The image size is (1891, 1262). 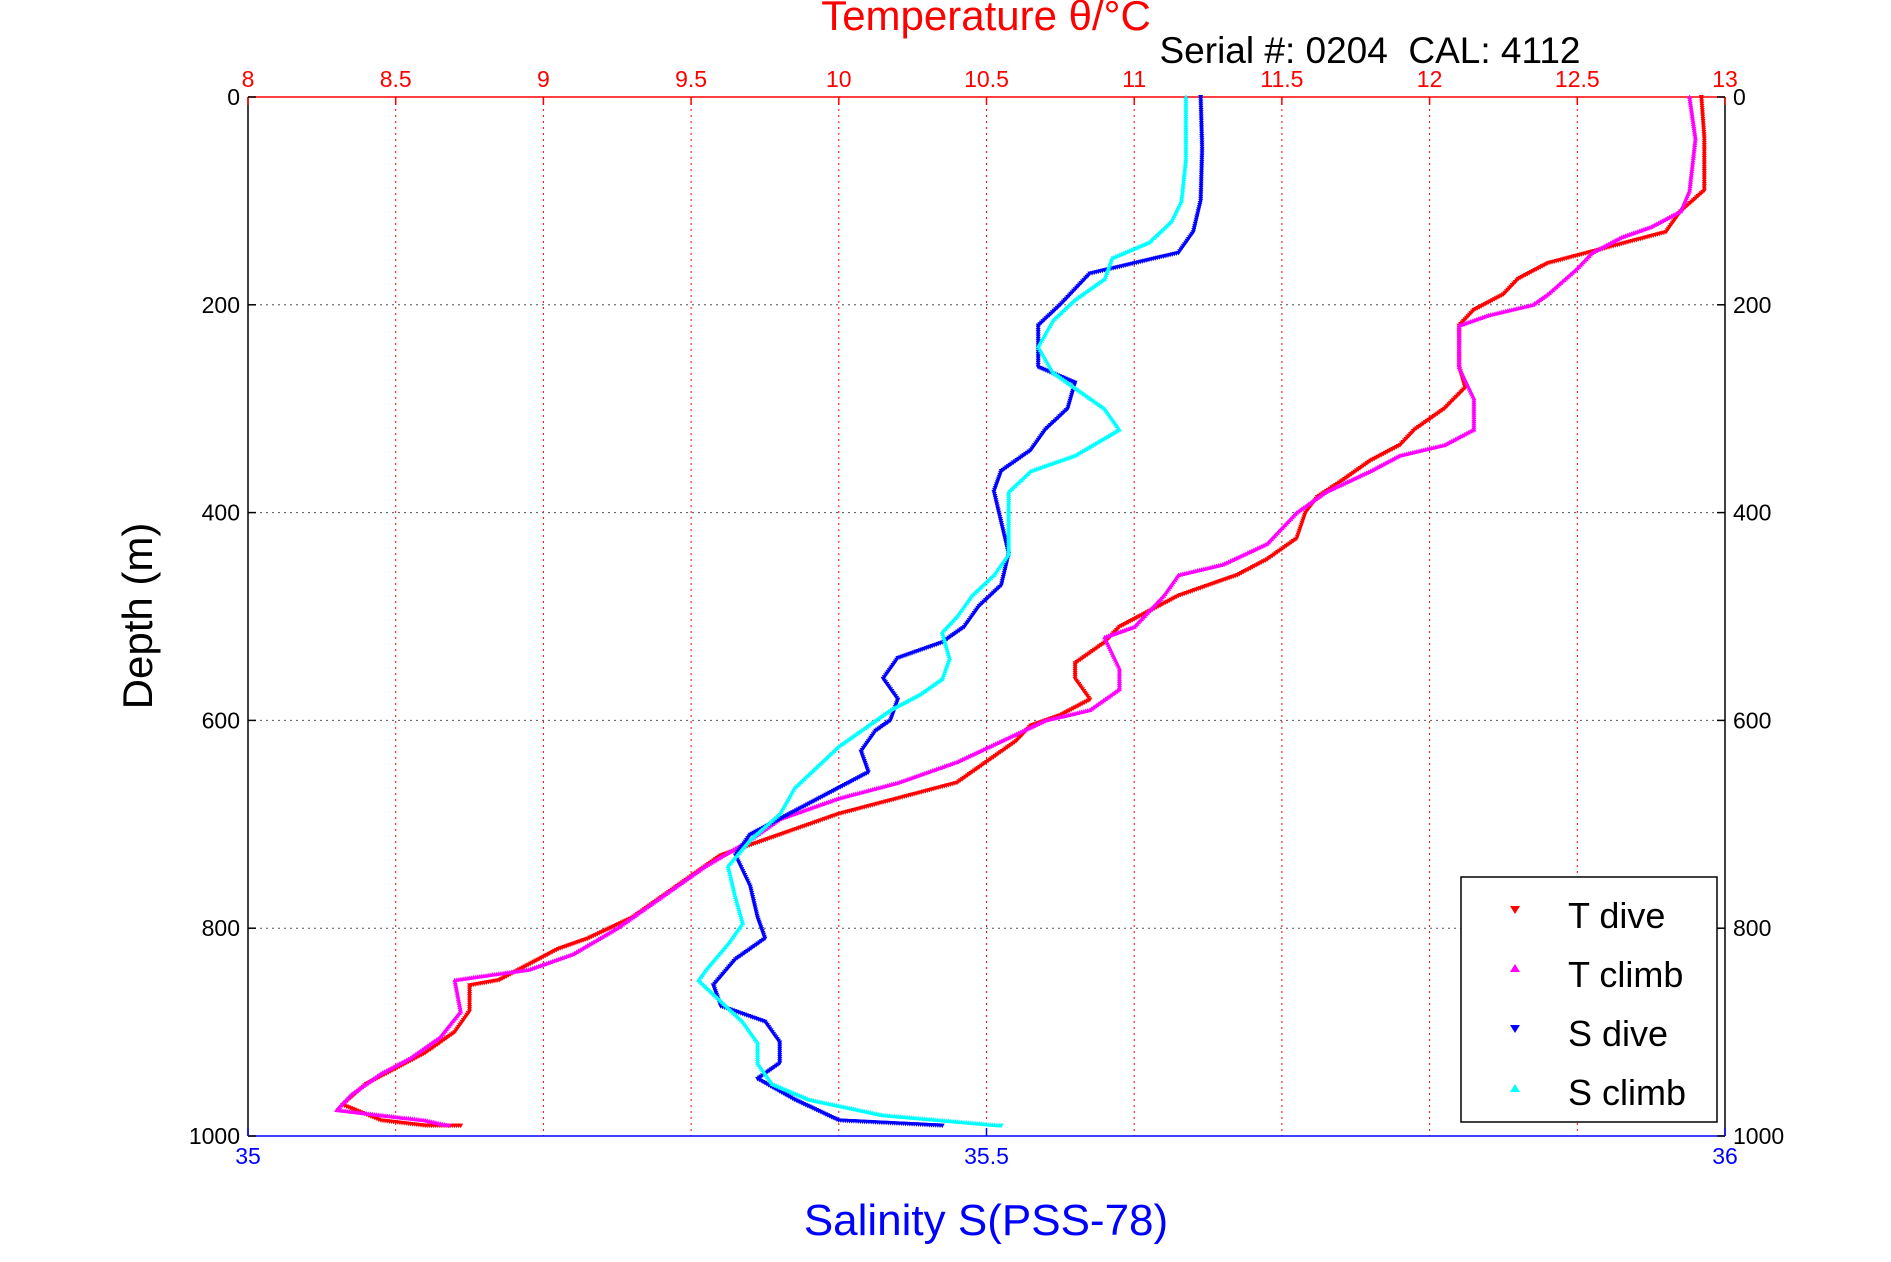 I want to click on temperature-axis-title: Temperature θ/°C, so click(x=986, y=19).